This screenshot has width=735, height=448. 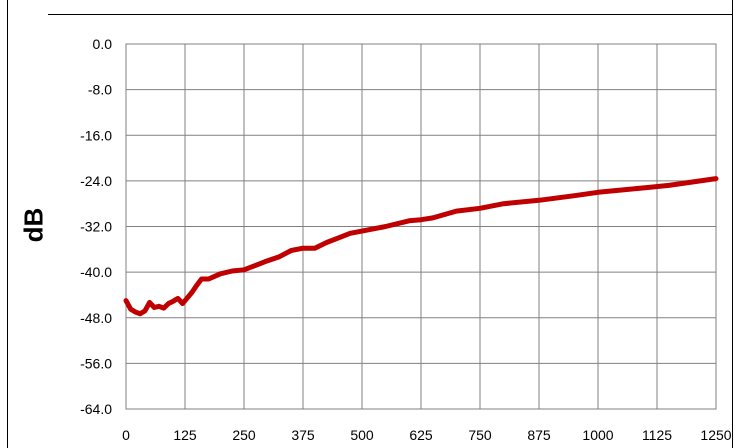 What do you see at coordinates (597, 435) in the screenshot?
I see `x-tick-label: 1000` at bounding box center [597, 435].